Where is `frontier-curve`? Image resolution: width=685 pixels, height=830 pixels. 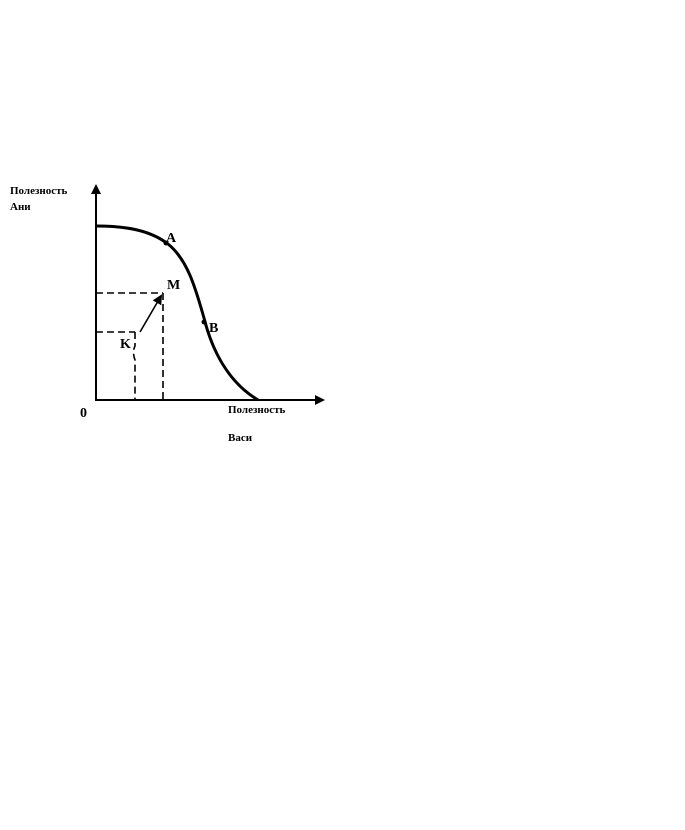
frontier-curve is located at coordinates (177, 313).